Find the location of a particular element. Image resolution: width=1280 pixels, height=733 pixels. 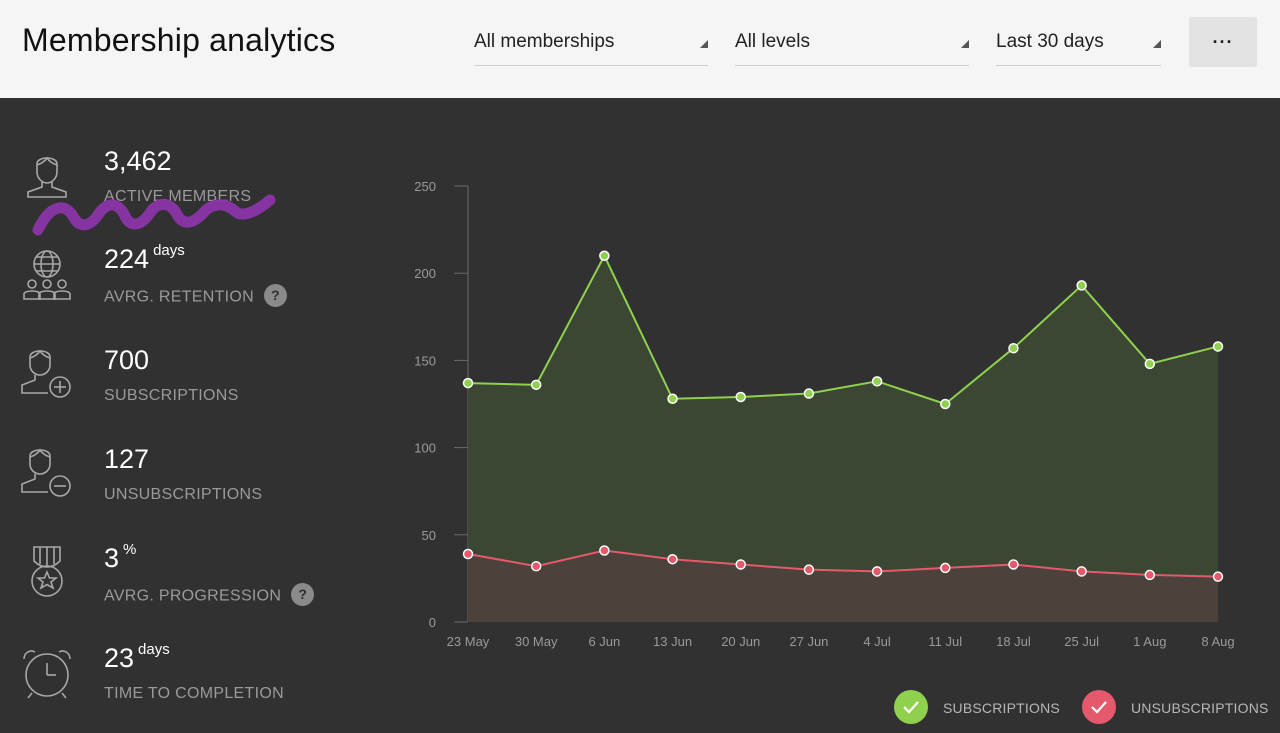

metric-value: 224 days is located at coordinates (144, 258).